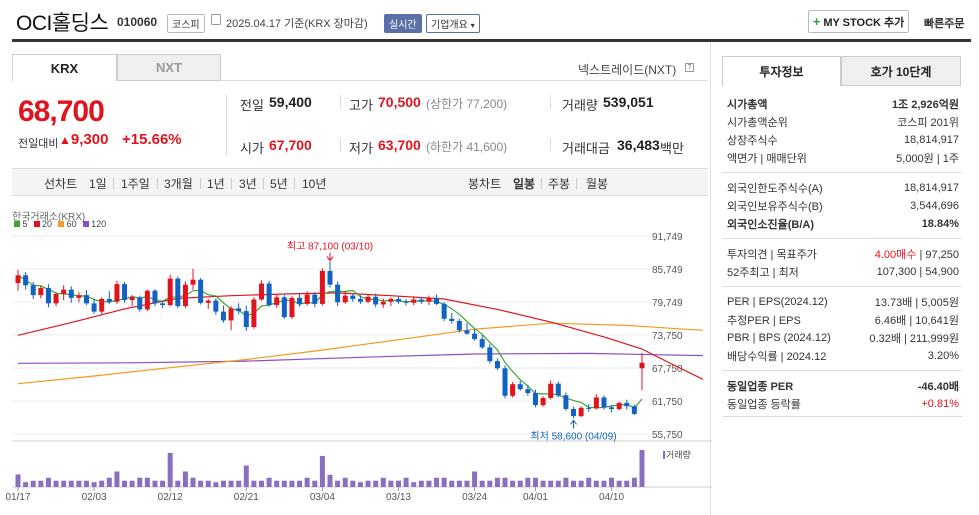 This screenshot has height=515, width=979. What do you see at coordinates (944, 24) in the screenshot?
I see `quick-order-link: 빠른주문` at bounding box center [944, 24].